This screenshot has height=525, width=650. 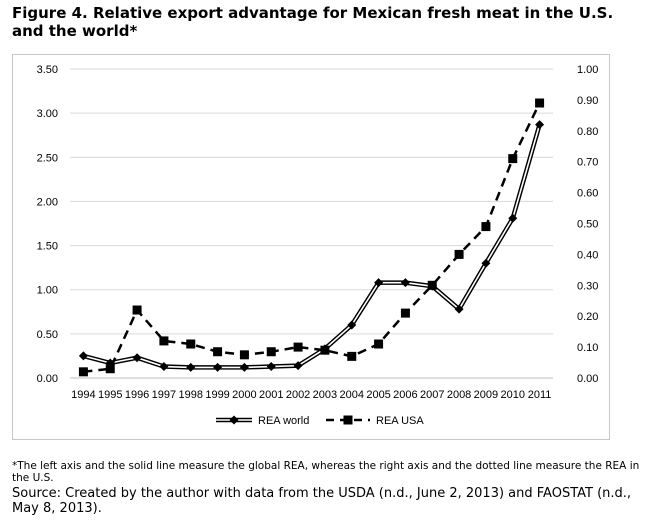 What do you see at coordinates (587, 317) in the screenshot?
I see `y-right-tick-label: 0.20` at bounding box center [587, 317].